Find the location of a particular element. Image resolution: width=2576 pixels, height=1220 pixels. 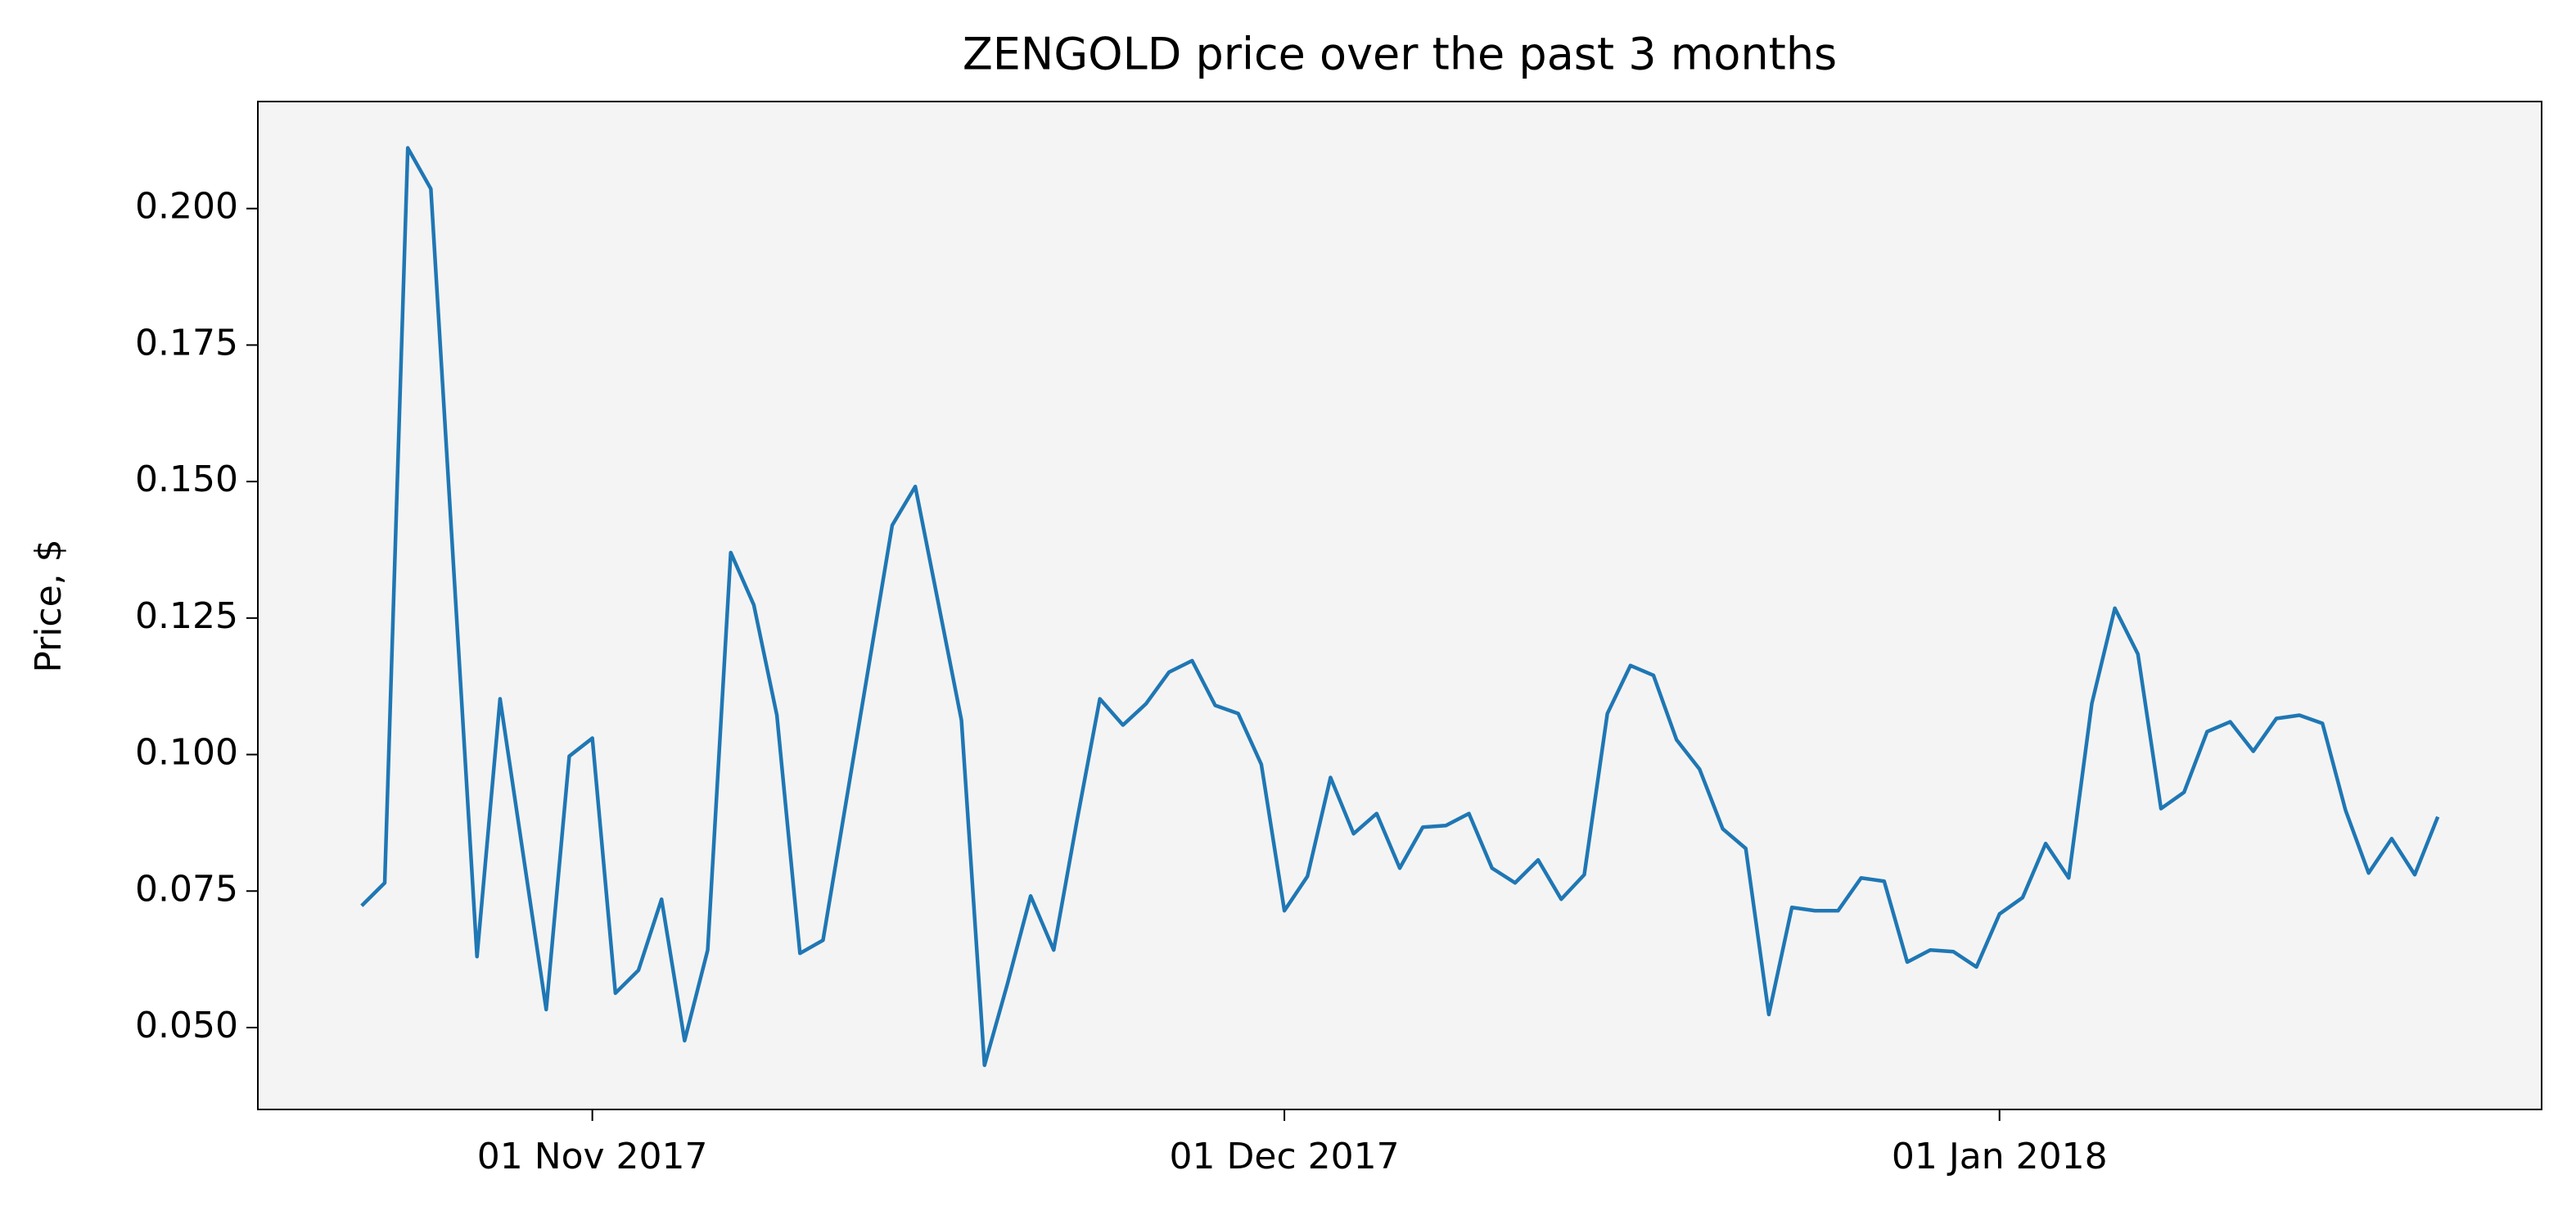

y-tick-label: 0.125 is located at coordinates (186, 616).